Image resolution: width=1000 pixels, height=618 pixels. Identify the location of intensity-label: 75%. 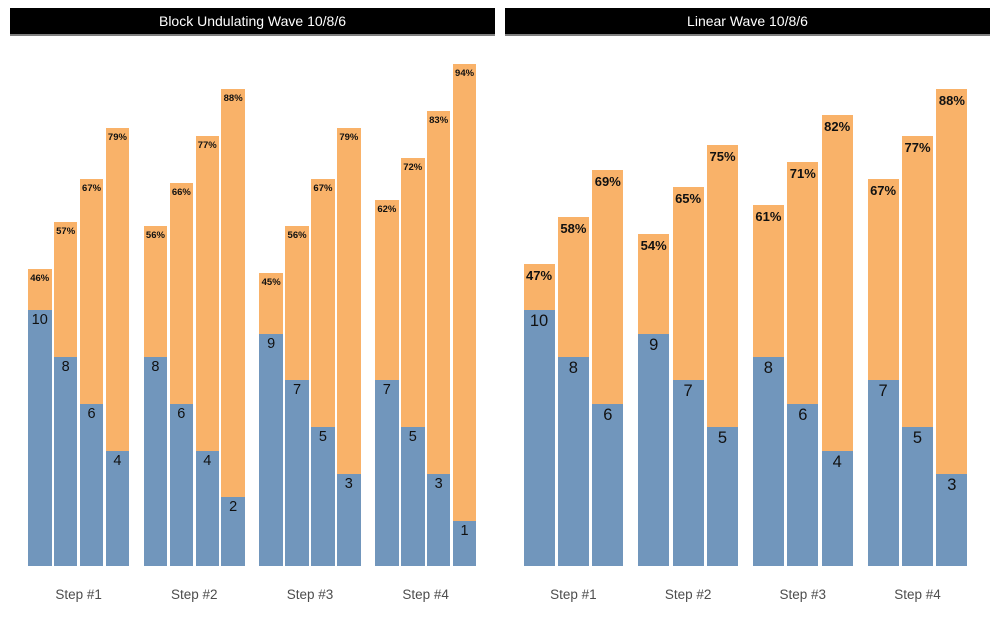
(722, 156).